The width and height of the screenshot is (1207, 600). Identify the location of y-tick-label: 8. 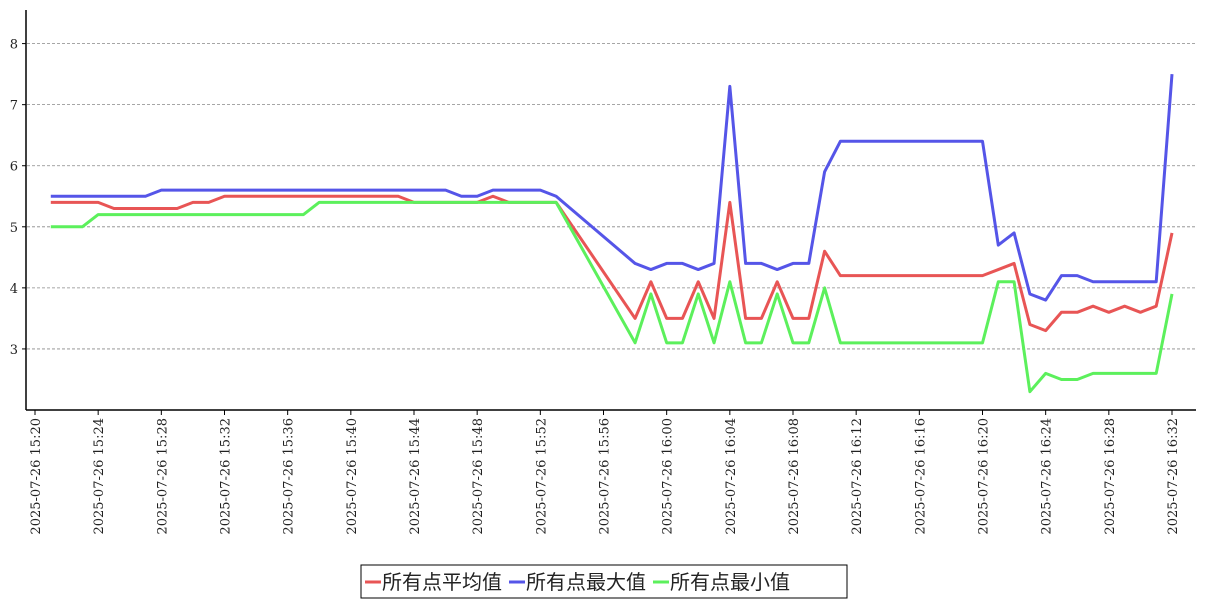
(14, 45).